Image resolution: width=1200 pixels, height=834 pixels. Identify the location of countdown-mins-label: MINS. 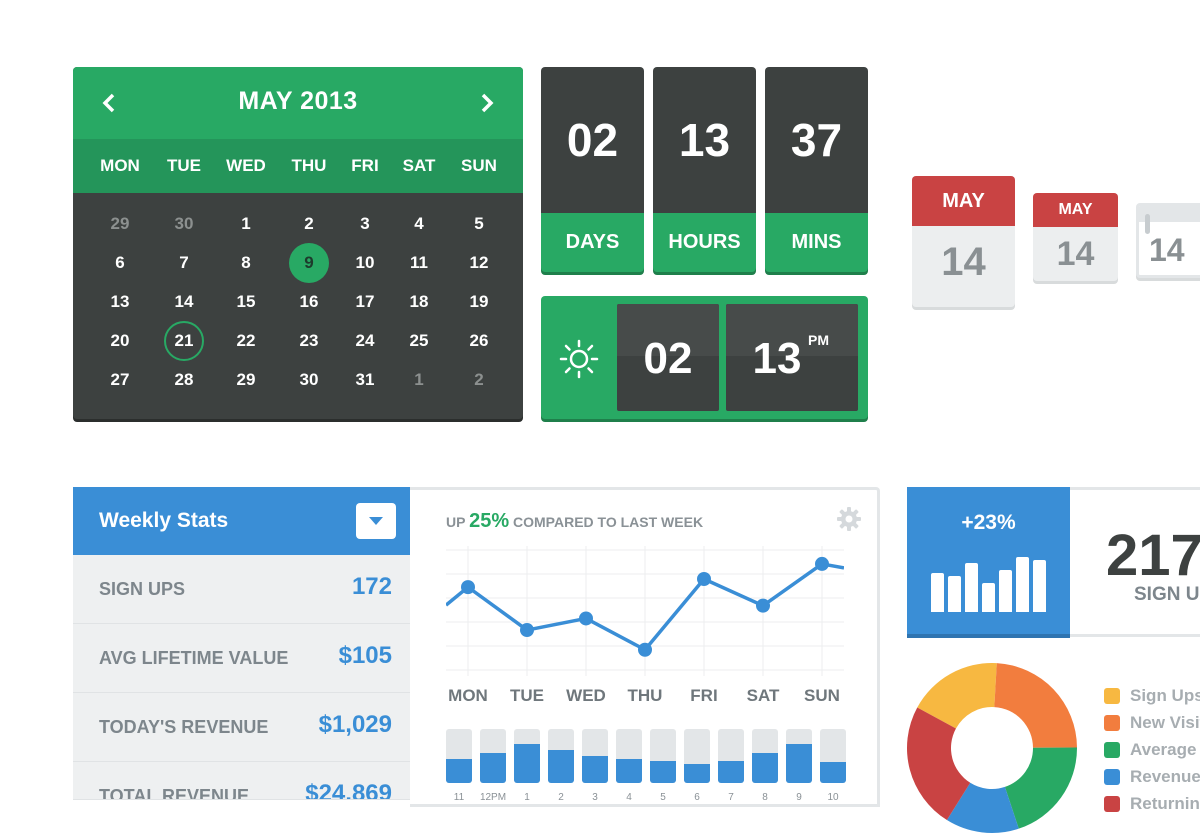
(816, 242).